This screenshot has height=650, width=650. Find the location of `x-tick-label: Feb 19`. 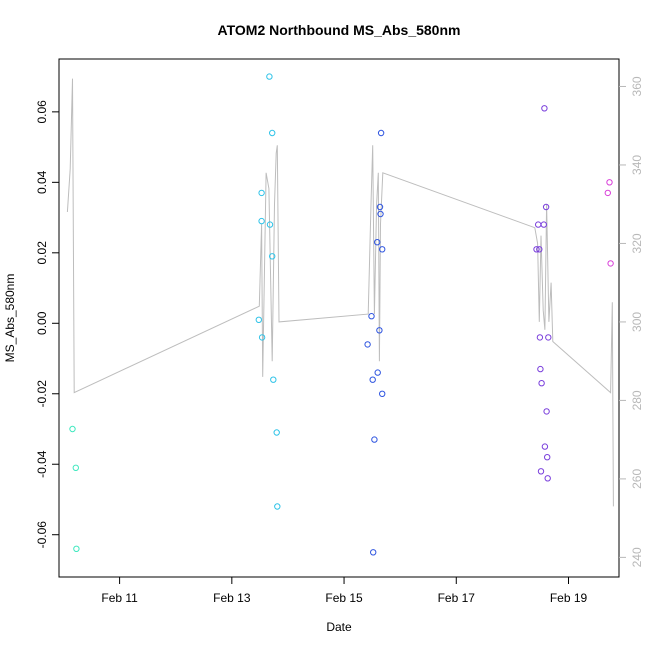

x-tick-label: Feb 19 is located at coordinates (569, 598).